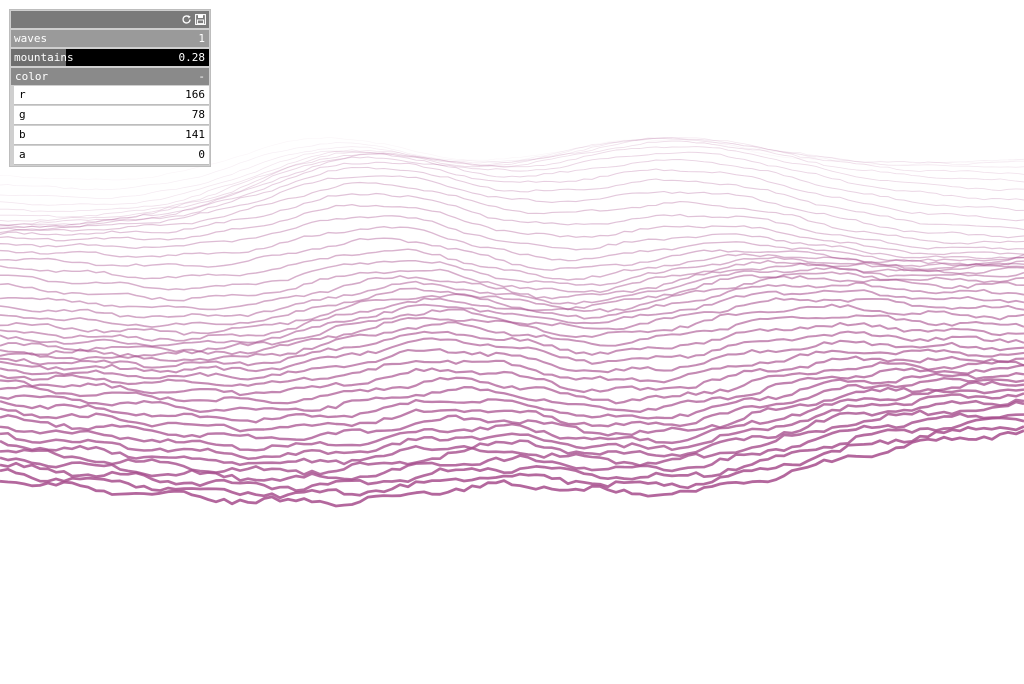  What do you see at coordinates (22, 94) in the screenshot?
I see `color-r-label: r` at bounding box center [22, 94].